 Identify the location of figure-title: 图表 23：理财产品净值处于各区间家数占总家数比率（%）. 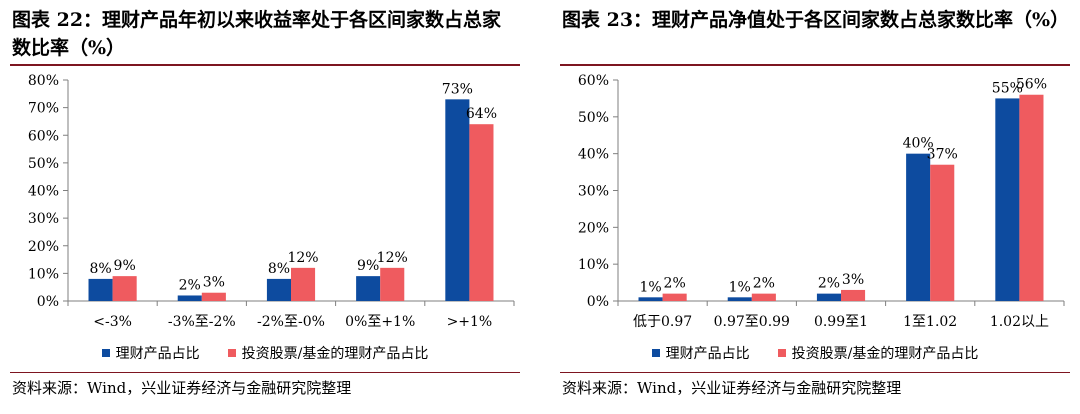
(816, 20).